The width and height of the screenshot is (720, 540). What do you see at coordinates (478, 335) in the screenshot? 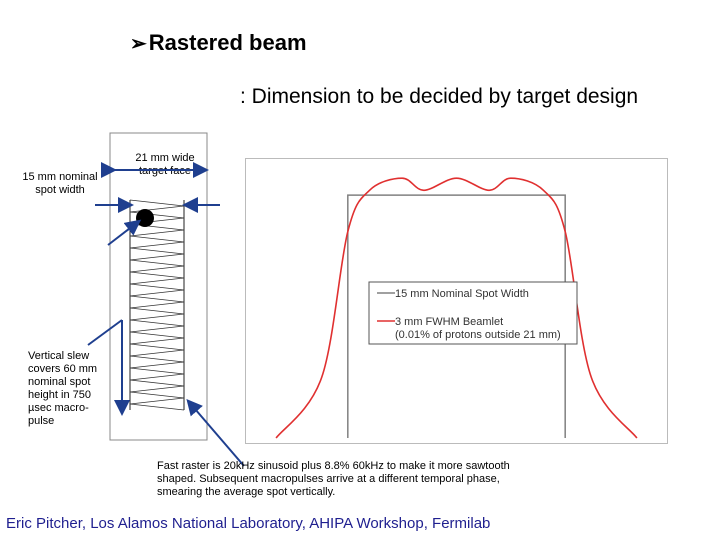
I see `legend-note: (0.01% of protons outside 21 mm)` at bounding box center [478, 335].